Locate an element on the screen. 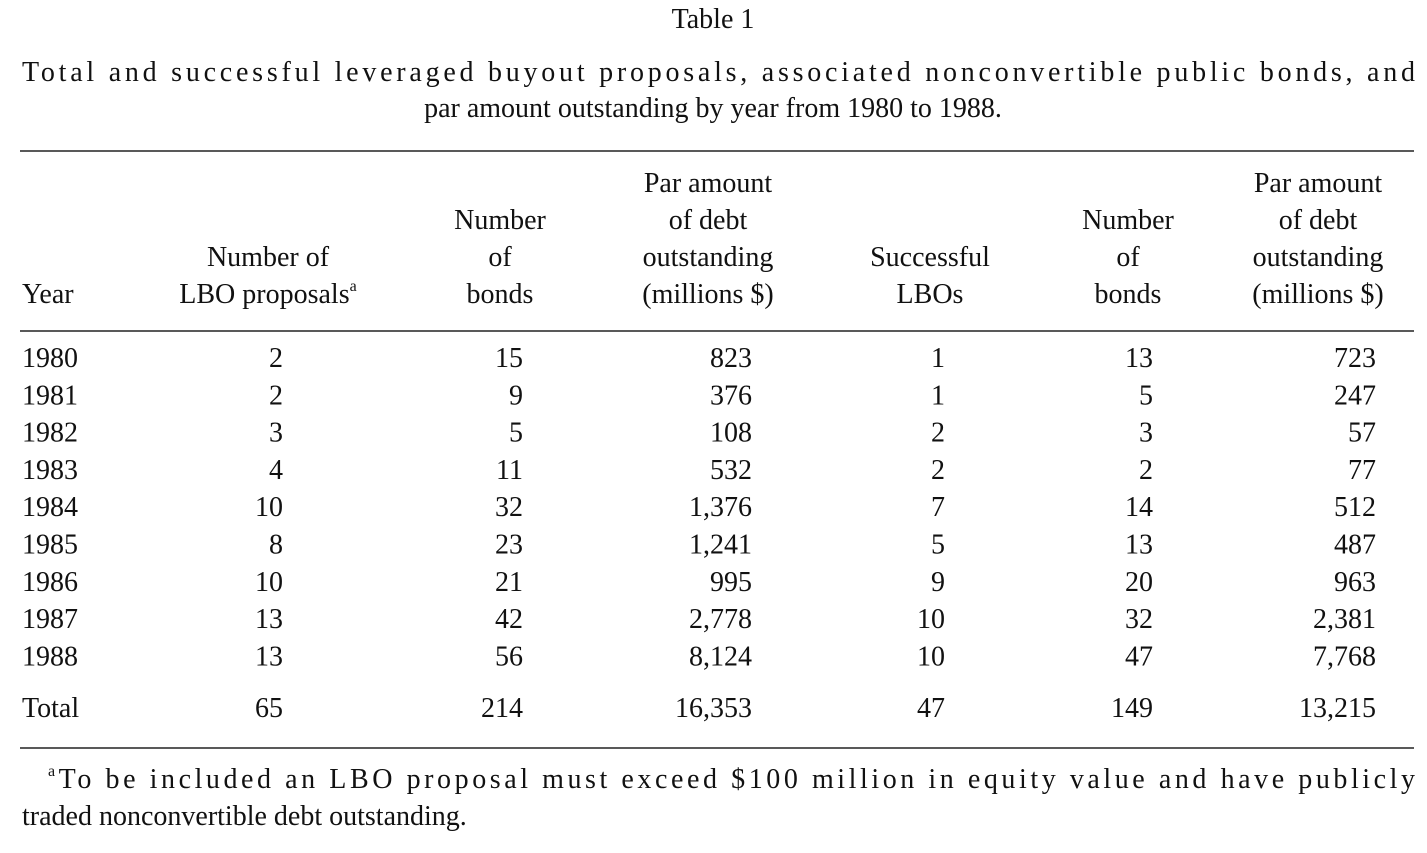  column-header: LBO proposalsa is located at coordinates (267, 294).